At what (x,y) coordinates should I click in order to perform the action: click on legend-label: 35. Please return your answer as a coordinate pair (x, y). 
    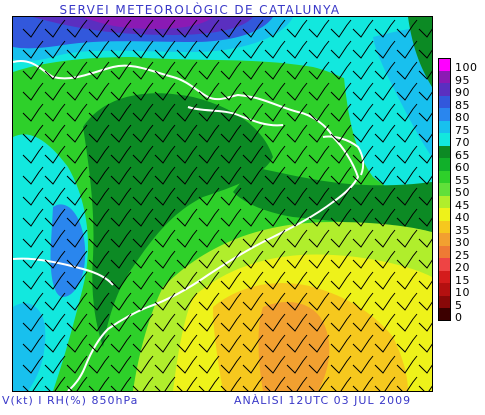
    Looking at the image, I should click on (462, 230).